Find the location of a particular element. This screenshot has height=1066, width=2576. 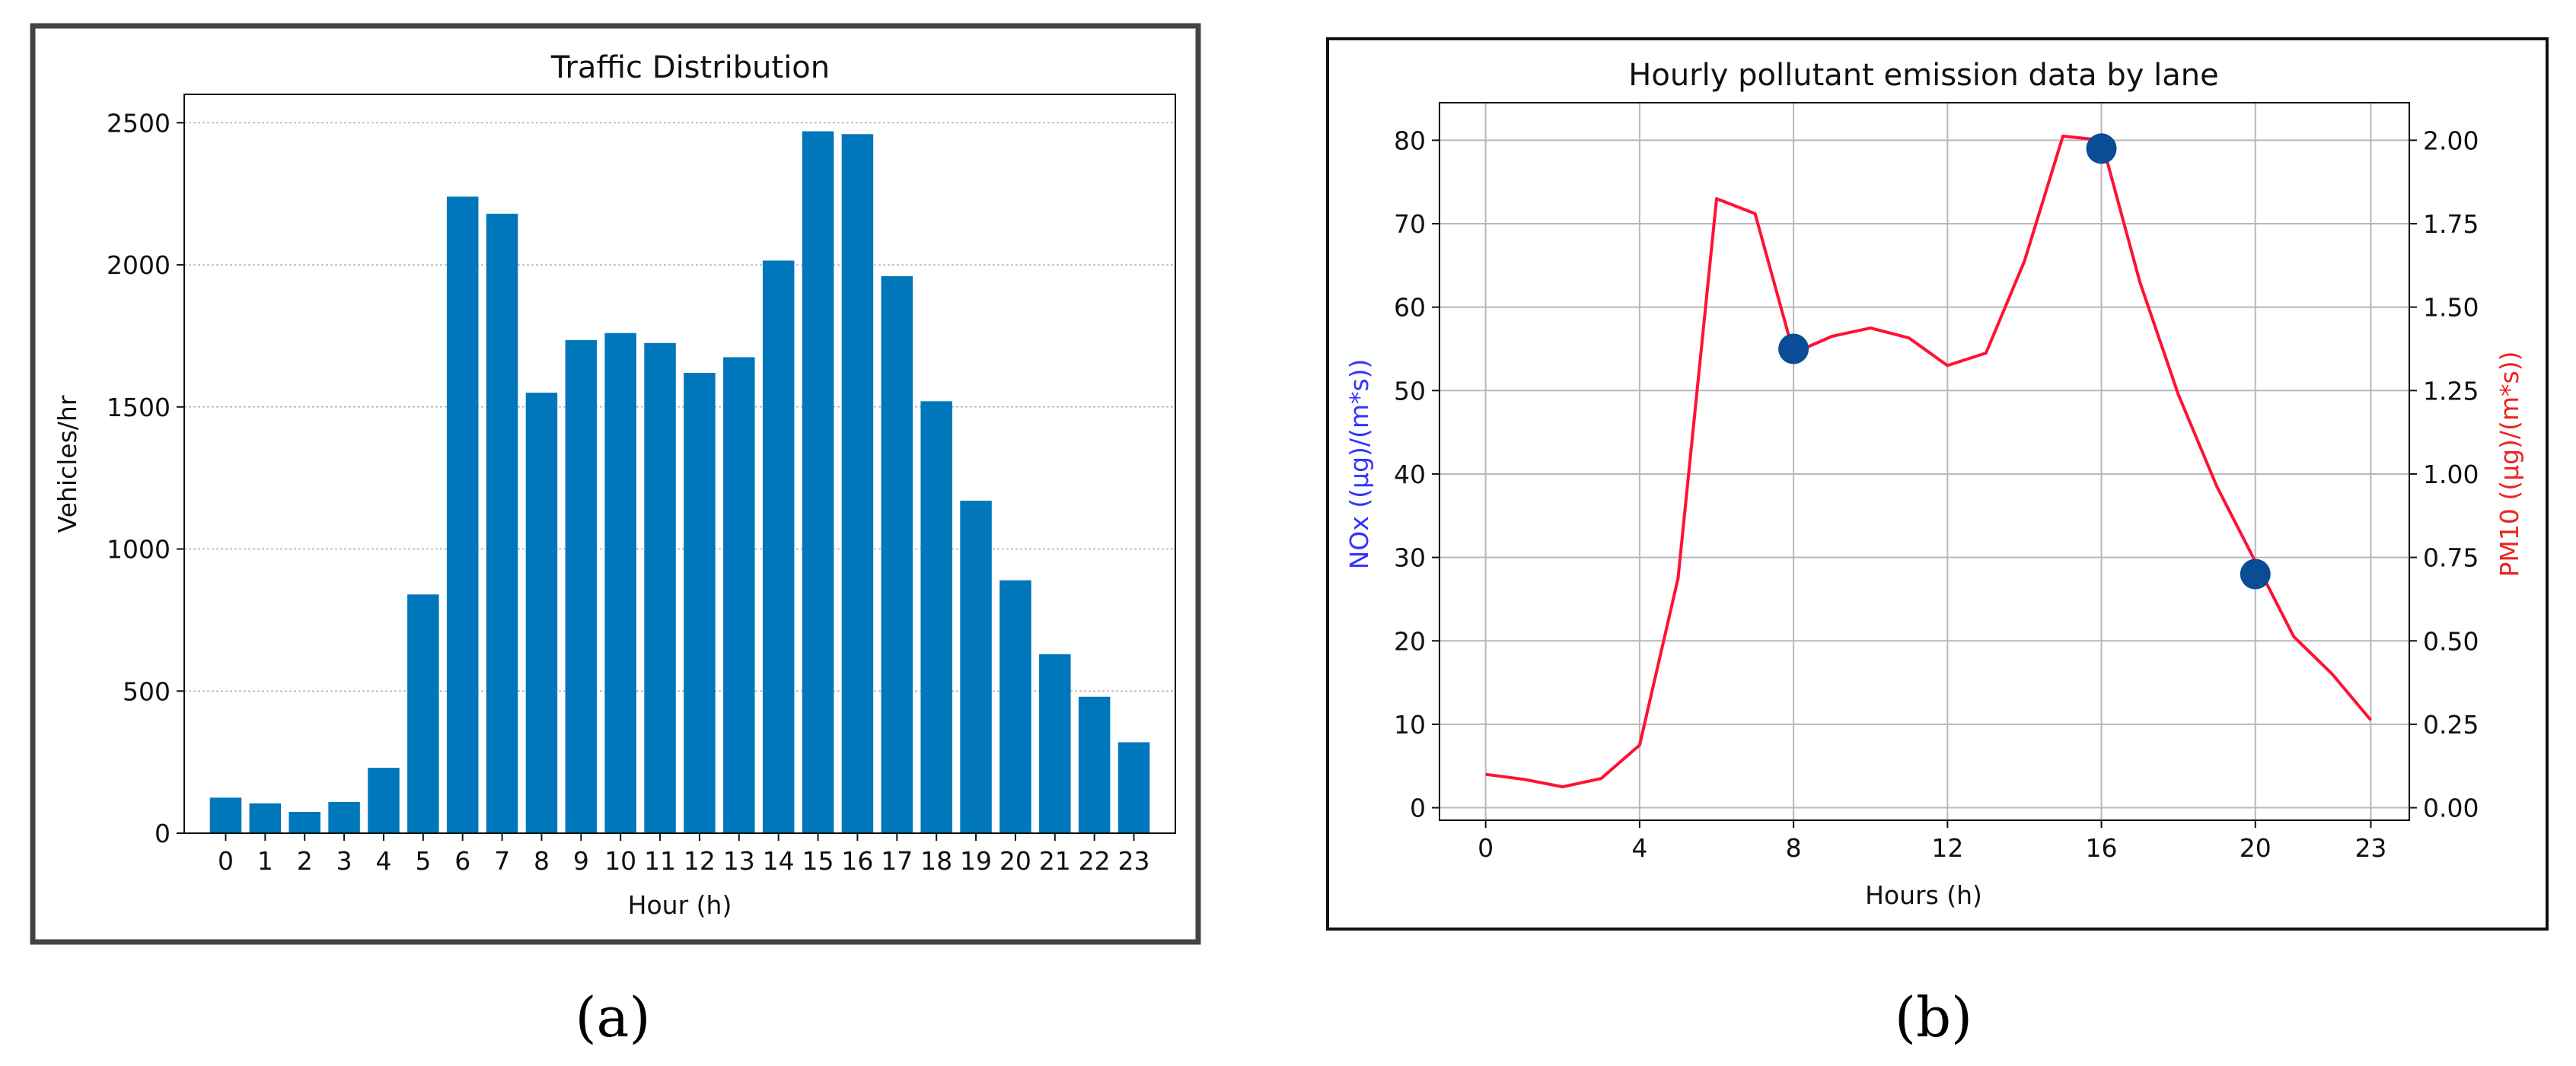

chart-b-left-tick-label: 10 is located at coordinates (1410, 725).